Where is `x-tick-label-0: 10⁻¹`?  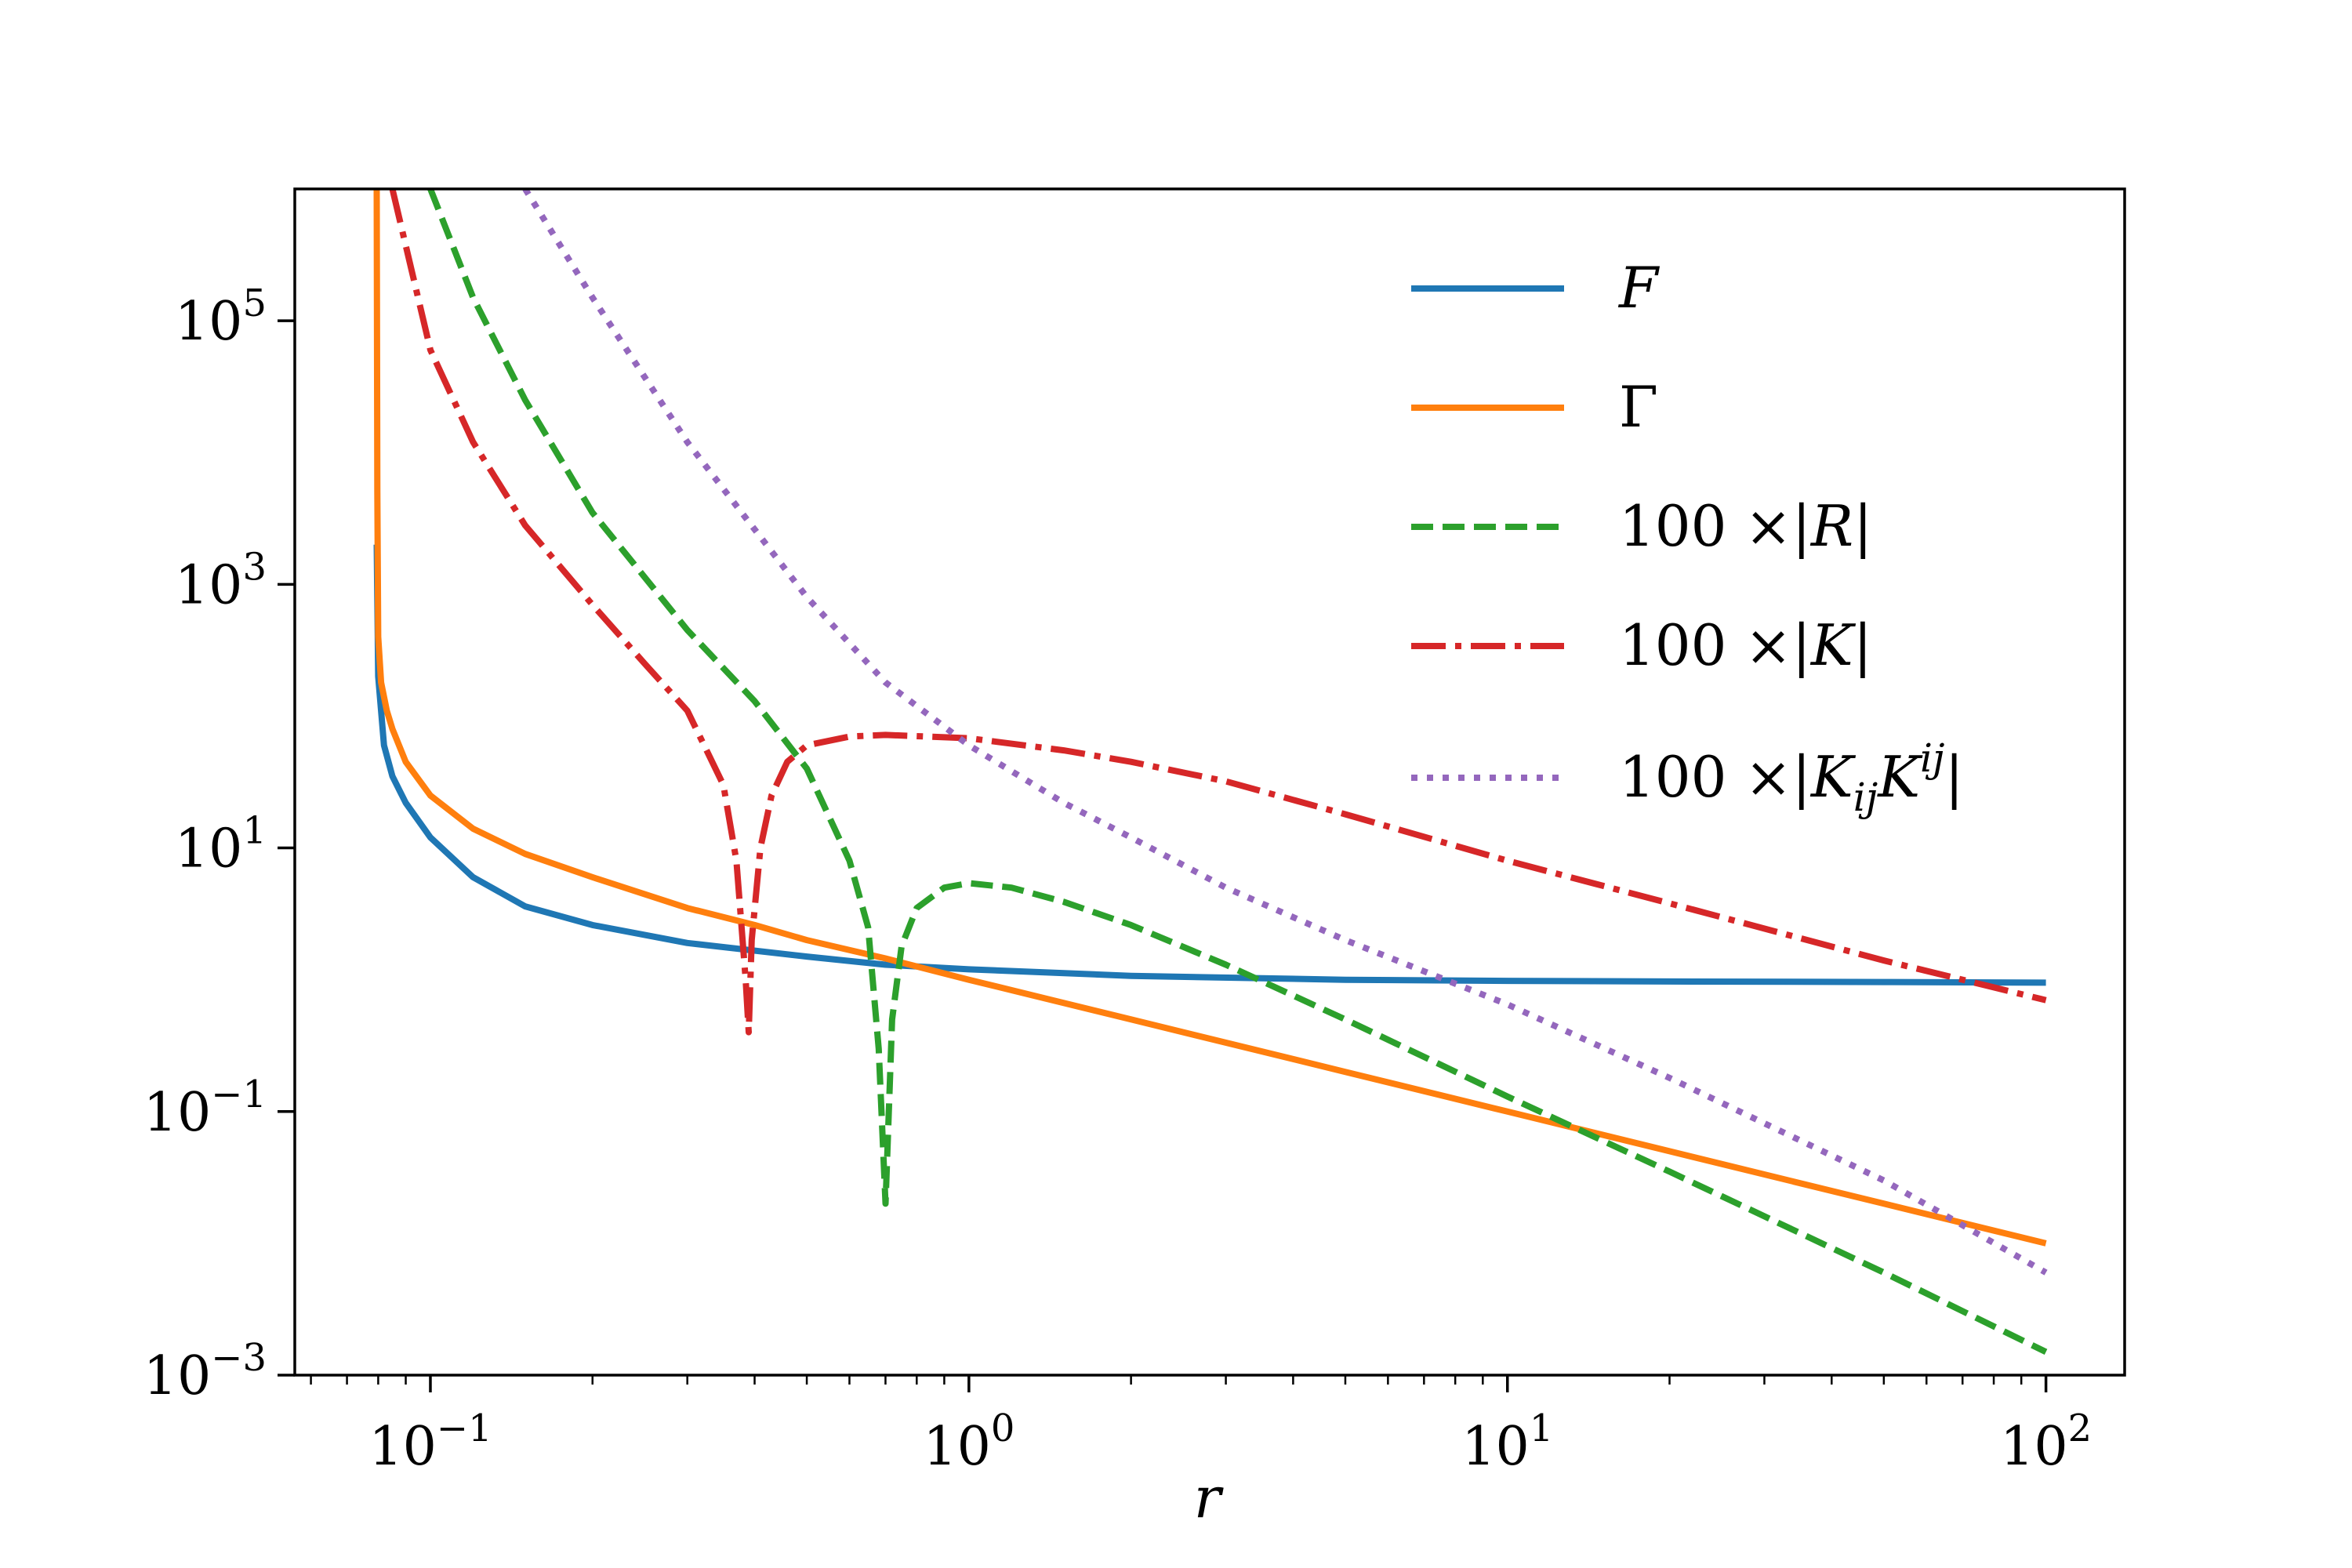 x-tick-label-0: 10⁻¹ is located at coordinates (430, 1442).